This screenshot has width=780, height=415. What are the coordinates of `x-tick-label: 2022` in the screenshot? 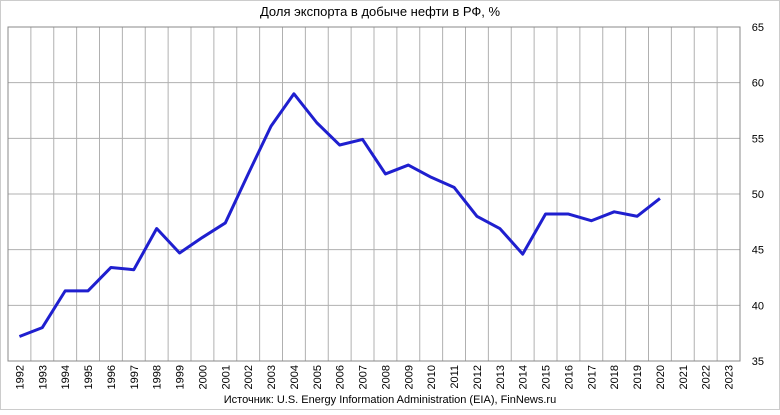 It's located at (707, 377).